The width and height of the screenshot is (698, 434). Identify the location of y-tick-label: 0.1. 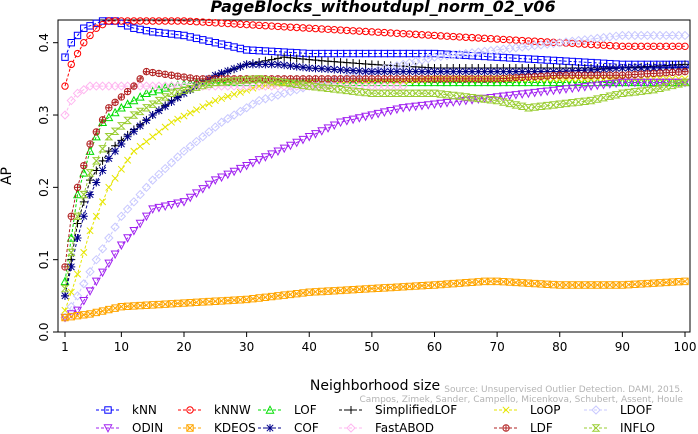
(44, 259).